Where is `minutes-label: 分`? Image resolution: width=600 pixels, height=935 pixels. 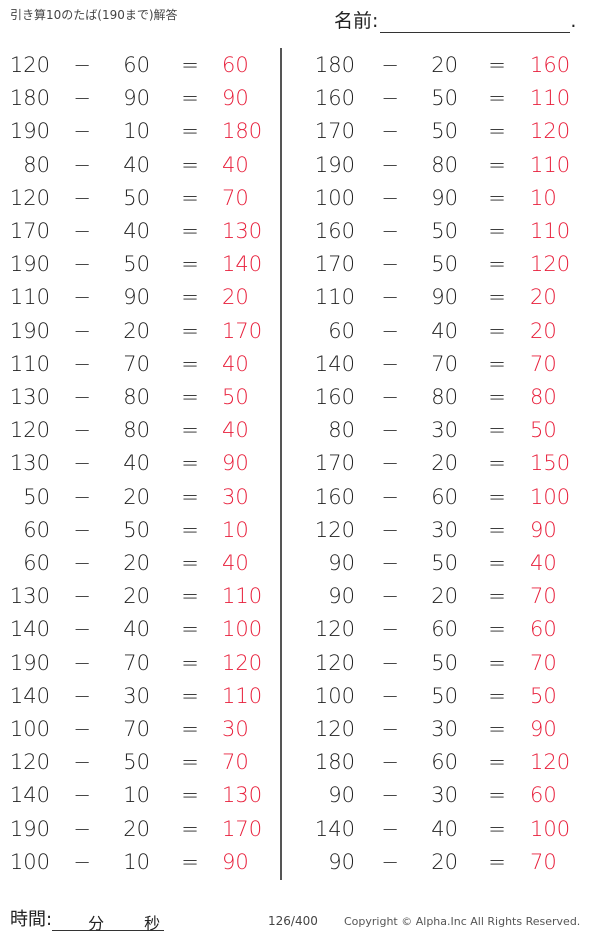 minutes-label: 分 is located at coordinates (96, 923).